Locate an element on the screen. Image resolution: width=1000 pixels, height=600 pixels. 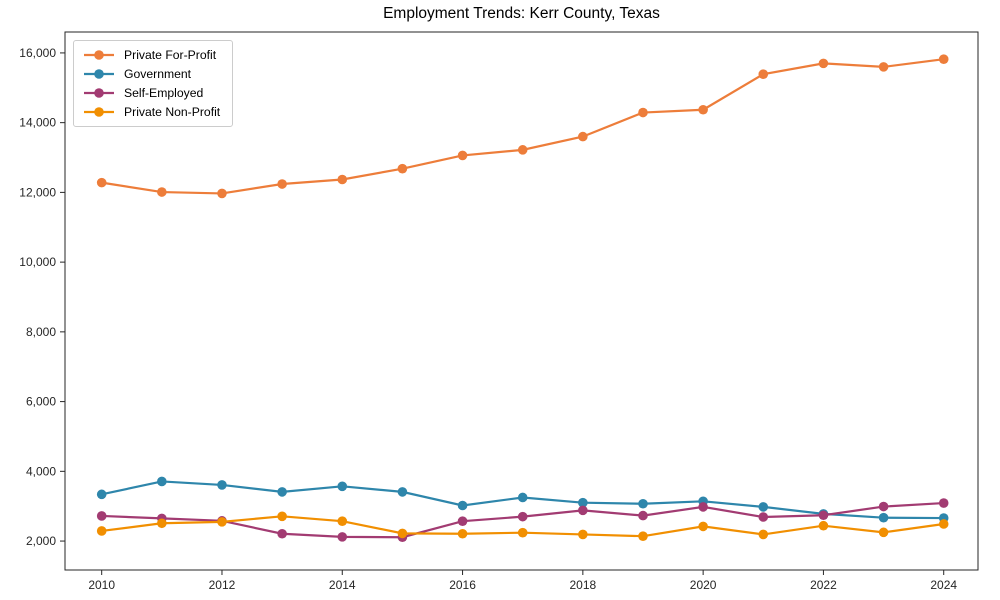
y-tick-label: 8,000 is located at coordinates (41, 332).